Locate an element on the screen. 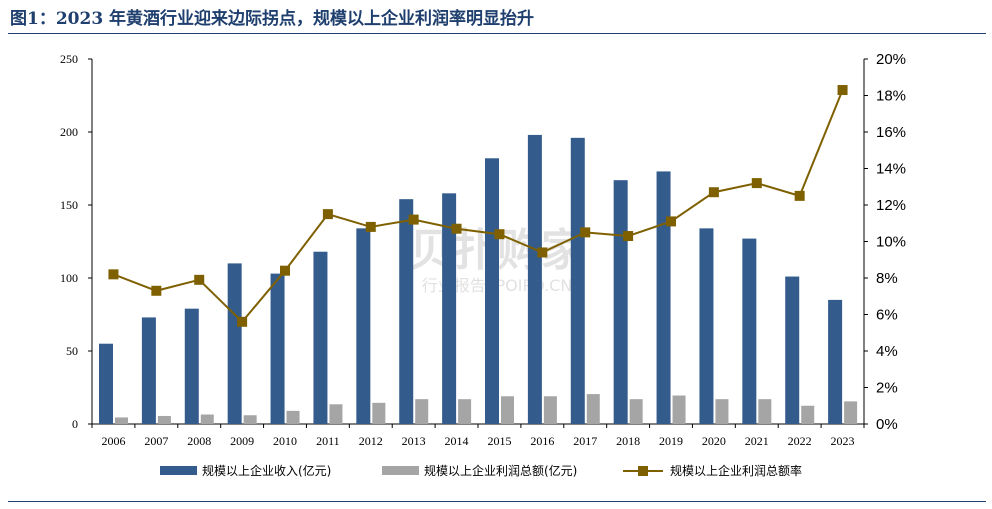 This screenshot has height=509, width=992. y-right-tick-label: 12% is located at coordinates (891, 205).